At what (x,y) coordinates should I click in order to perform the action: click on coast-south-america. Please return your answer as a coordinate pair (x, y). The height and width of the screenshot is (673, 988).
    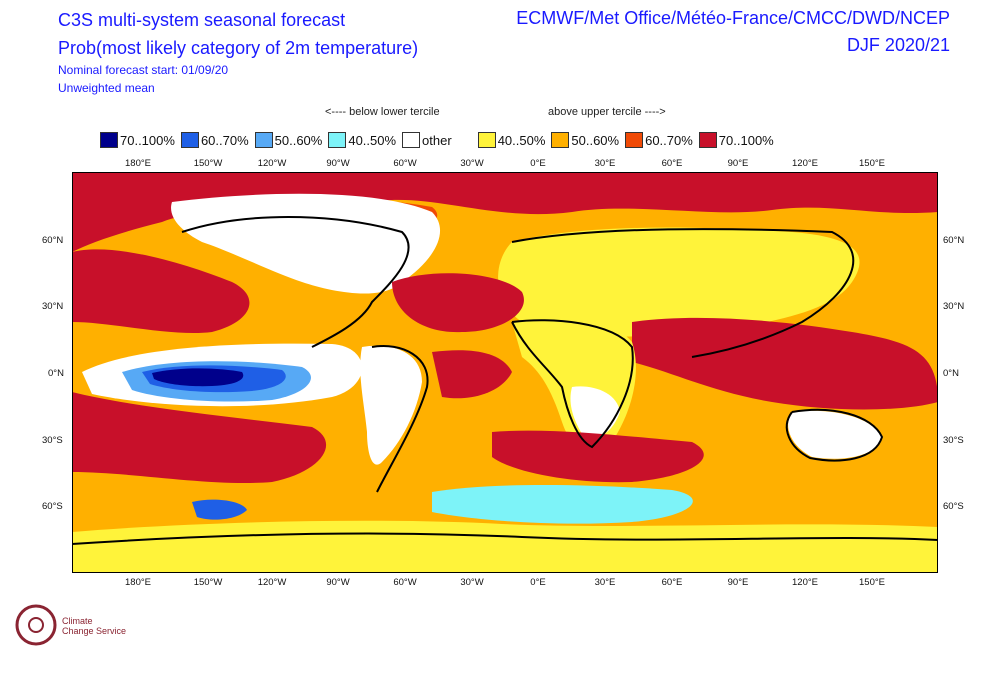
    Looking at the image, I should click on (400, 419).